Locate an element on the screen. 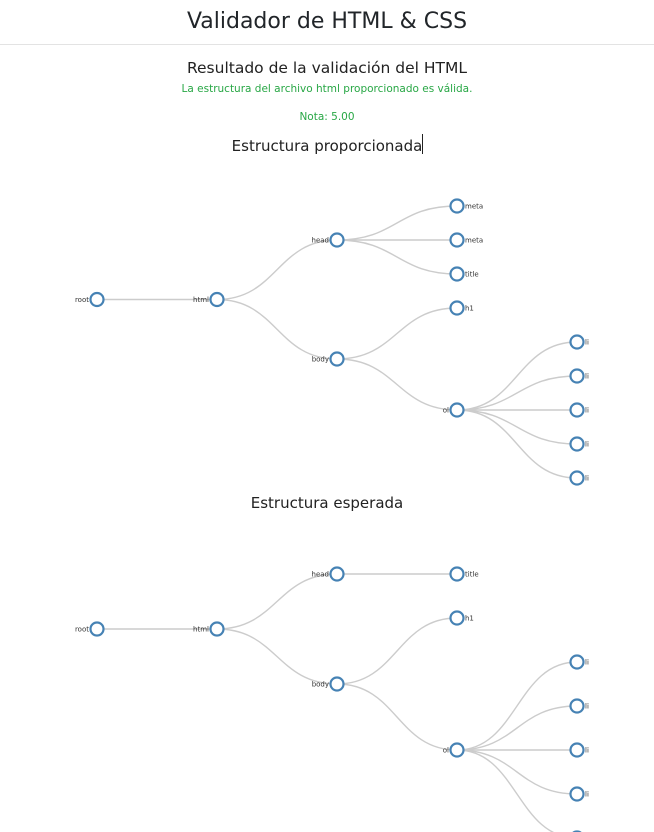 This screenshot has height=832, width=654. page-header: Validador de HTML & CSS is located at coordinates (327, 22).